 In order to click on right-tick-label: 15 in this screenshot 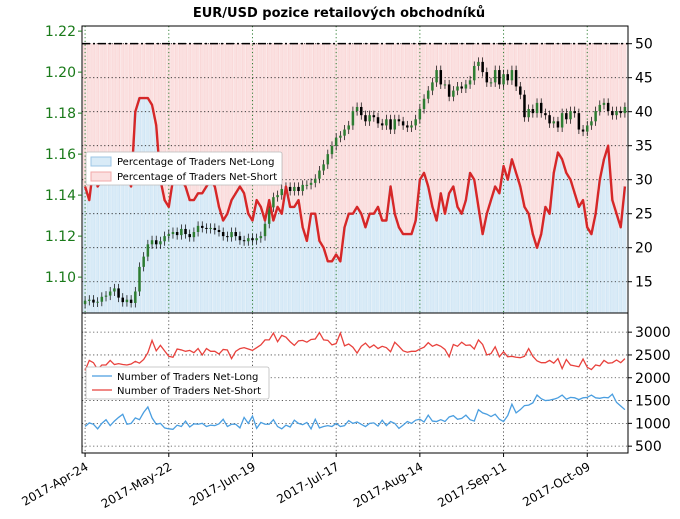, I will do `click(644, 283)`.